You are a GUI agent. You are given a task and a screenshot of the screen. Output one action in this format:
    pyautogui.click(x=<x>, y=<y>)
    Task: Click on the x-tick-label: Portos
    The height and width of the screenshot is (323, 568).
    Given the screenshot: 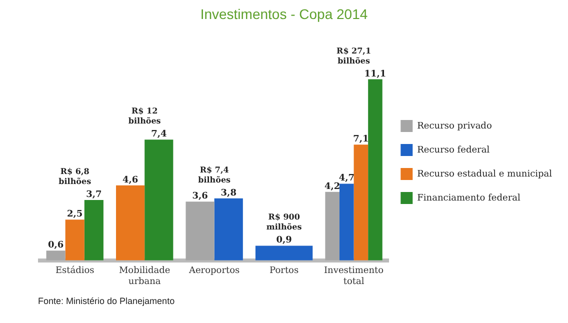 What is the action you would take?
    pyautogui.click(x=284, y=271)
    